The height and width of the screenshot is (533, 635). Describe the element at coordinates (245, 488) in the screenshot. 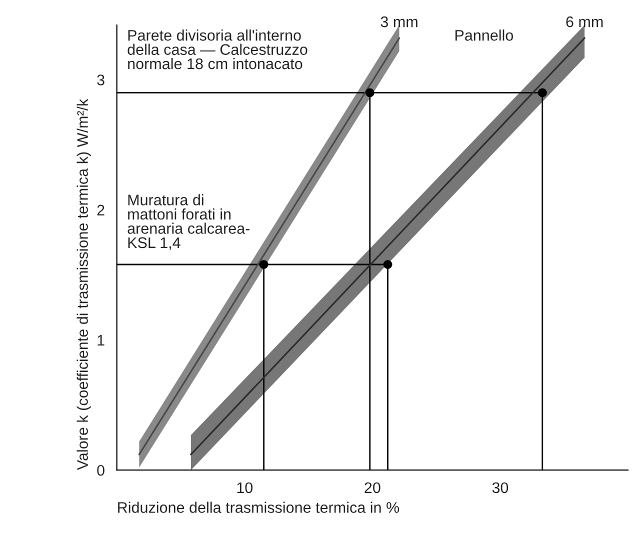

I see `x-tick-label: 10` at that location.